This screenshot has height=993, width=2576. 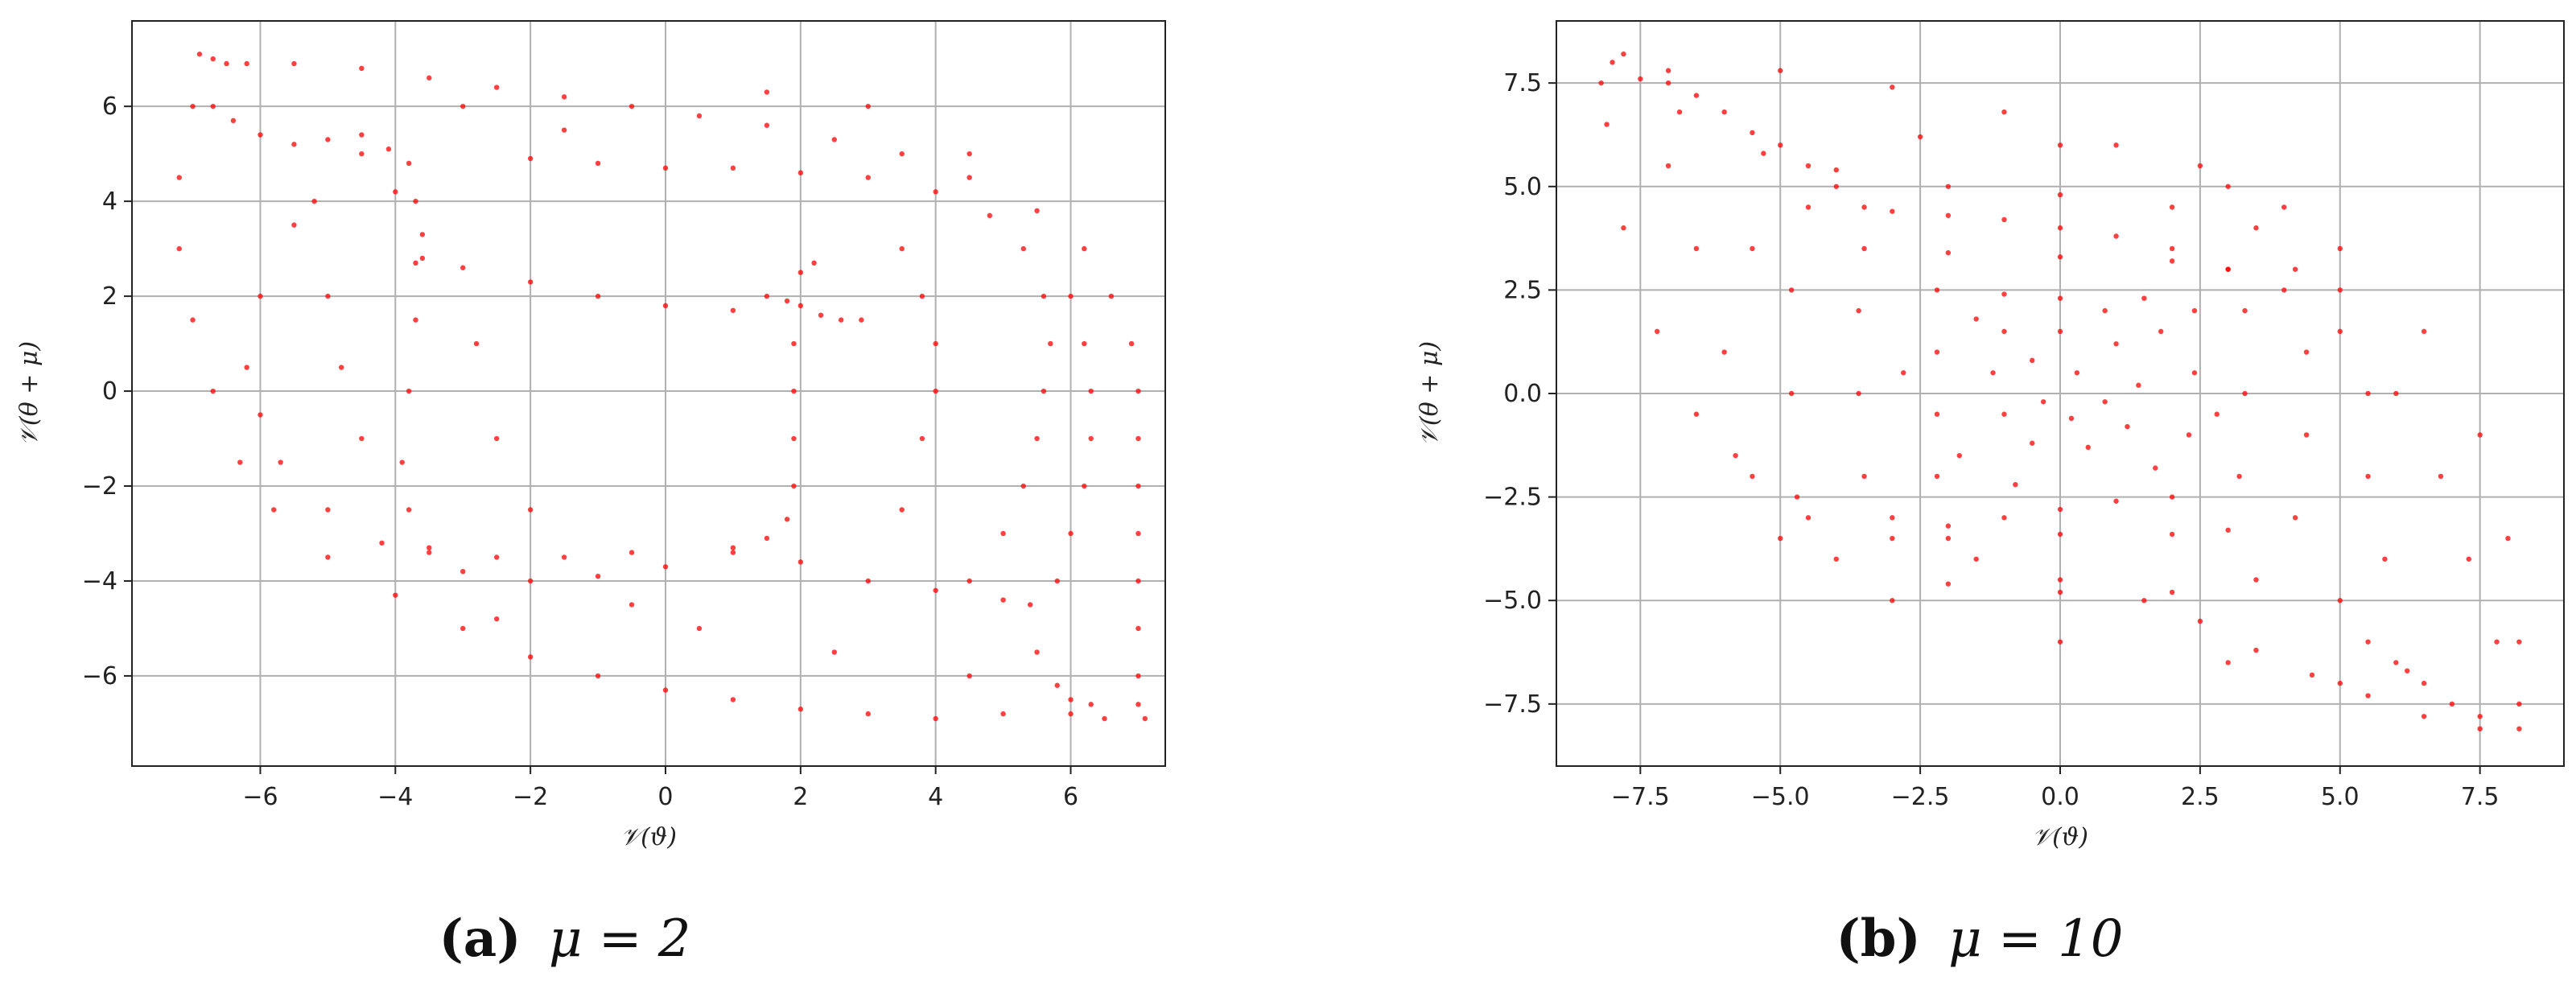 What do you see at coordinates (2340, 797) in the screenshot?
I see `panel-b-x-tick-label: 5.0` at bounding box center [2340, 797].